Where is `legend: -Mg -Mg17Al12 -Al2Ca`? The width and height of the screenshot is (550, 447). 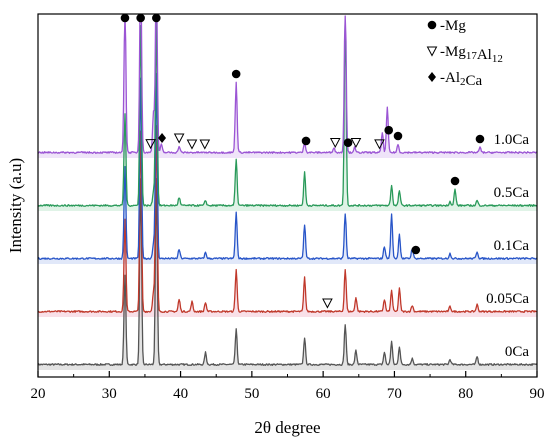 legend: -Mg -Mg17Al12 -Al2Ca is located at coordinates (464, 53).